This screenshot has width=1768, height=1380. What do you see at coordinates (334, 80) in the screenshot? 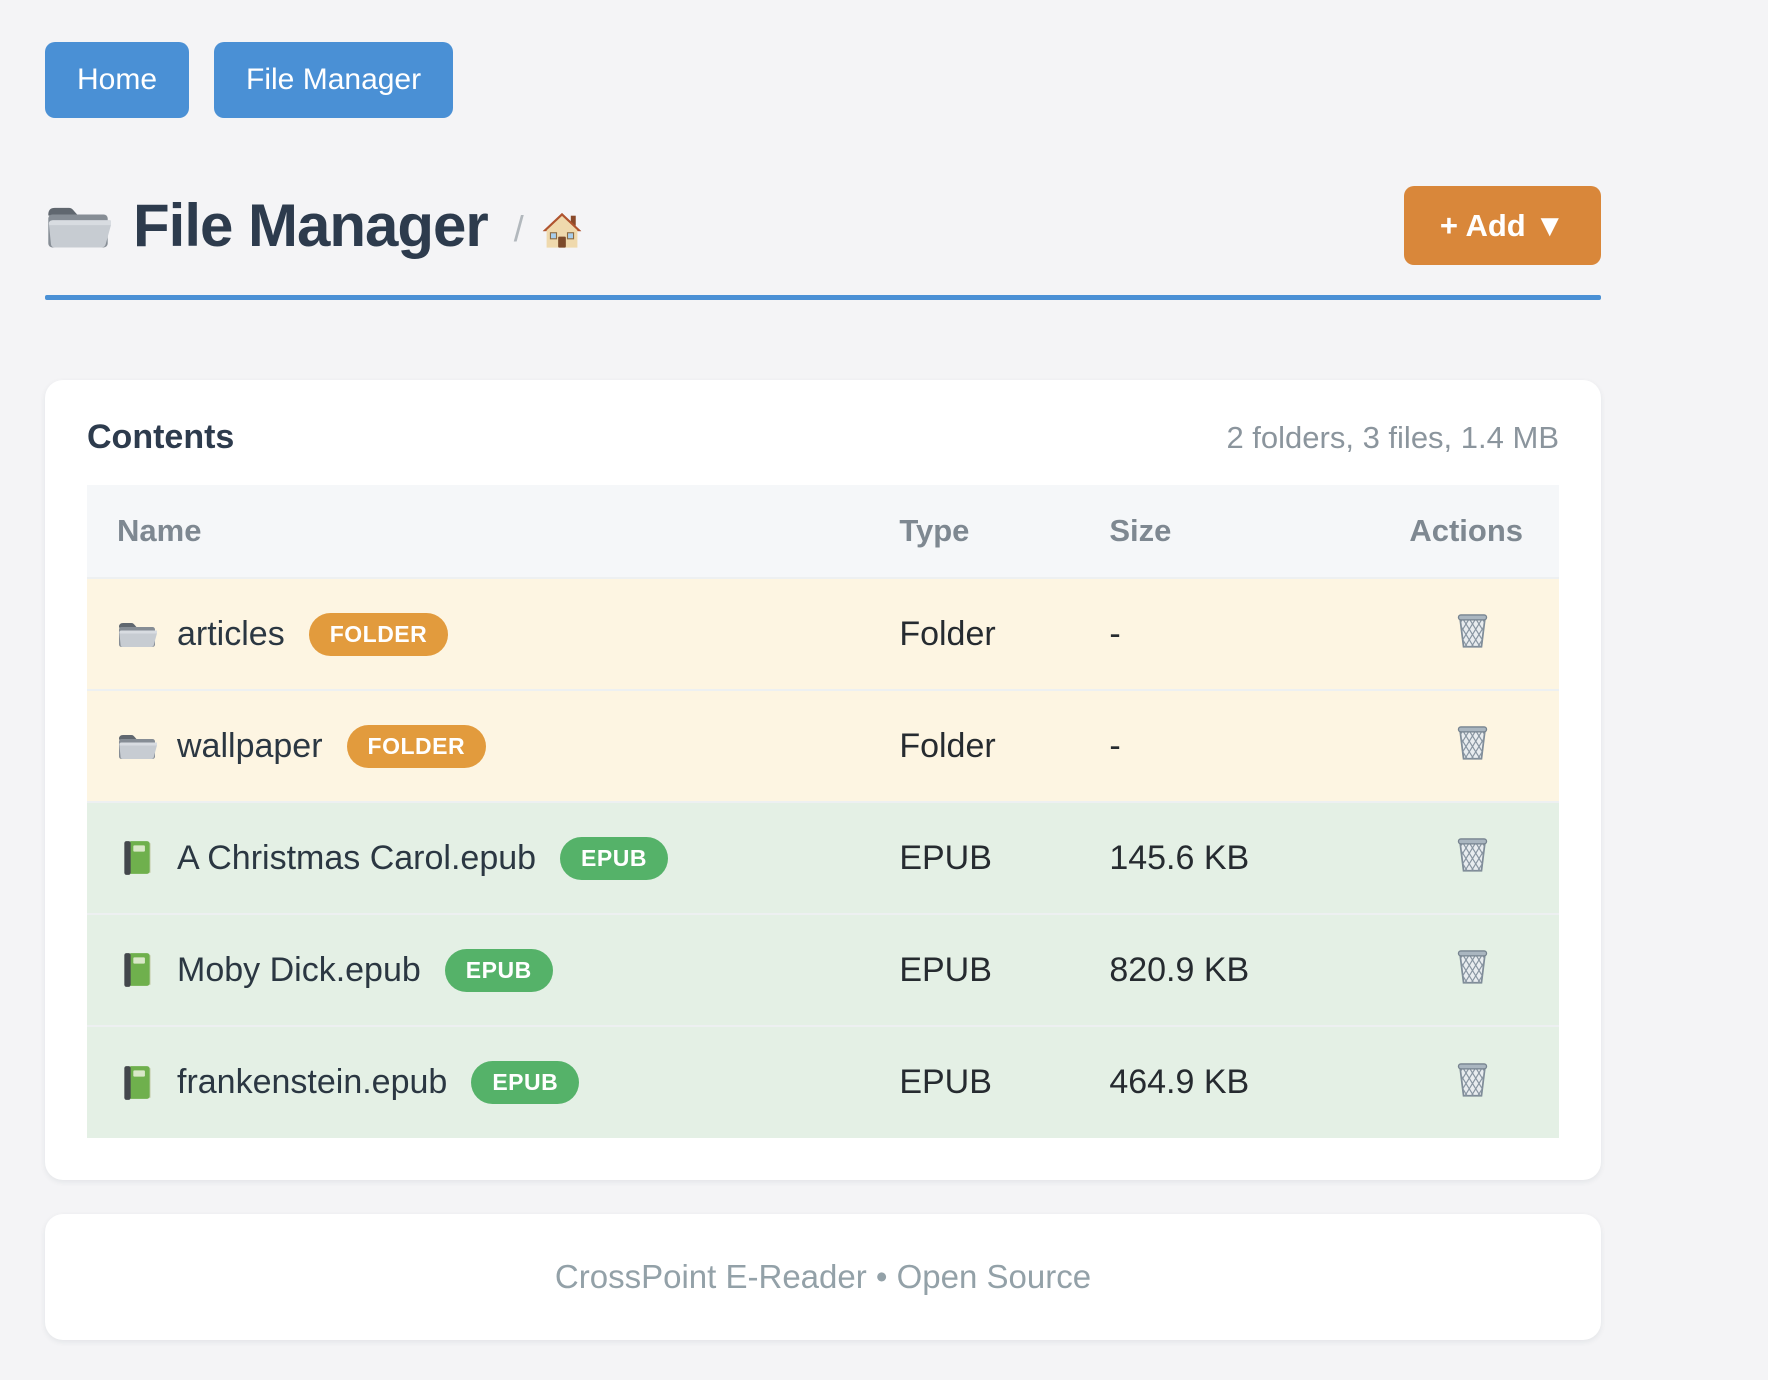
I see `file-manager-button: File Manager` at bounding box center [334, 80].